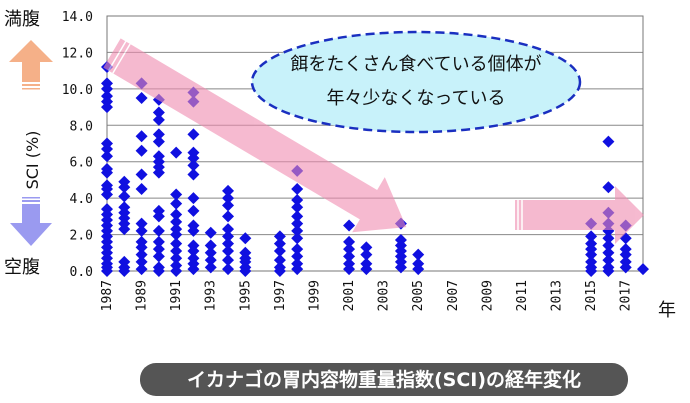 This screenshot has width=690, height=403. I want to click on down-arrow-icon, so click(31, 221).